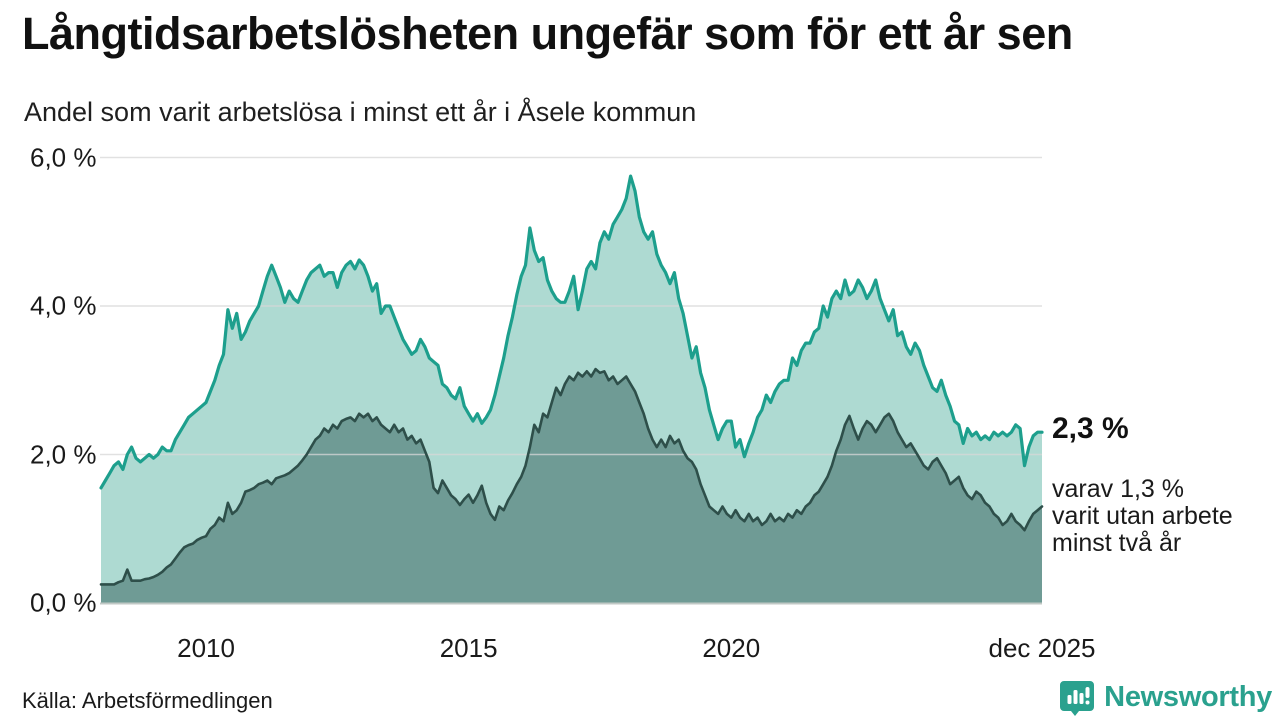 Image resolution: width=1280 pixels, height=720 pixels. I want to click on newsworthy-brand-text: Newsworthy, so click(1188, 696).